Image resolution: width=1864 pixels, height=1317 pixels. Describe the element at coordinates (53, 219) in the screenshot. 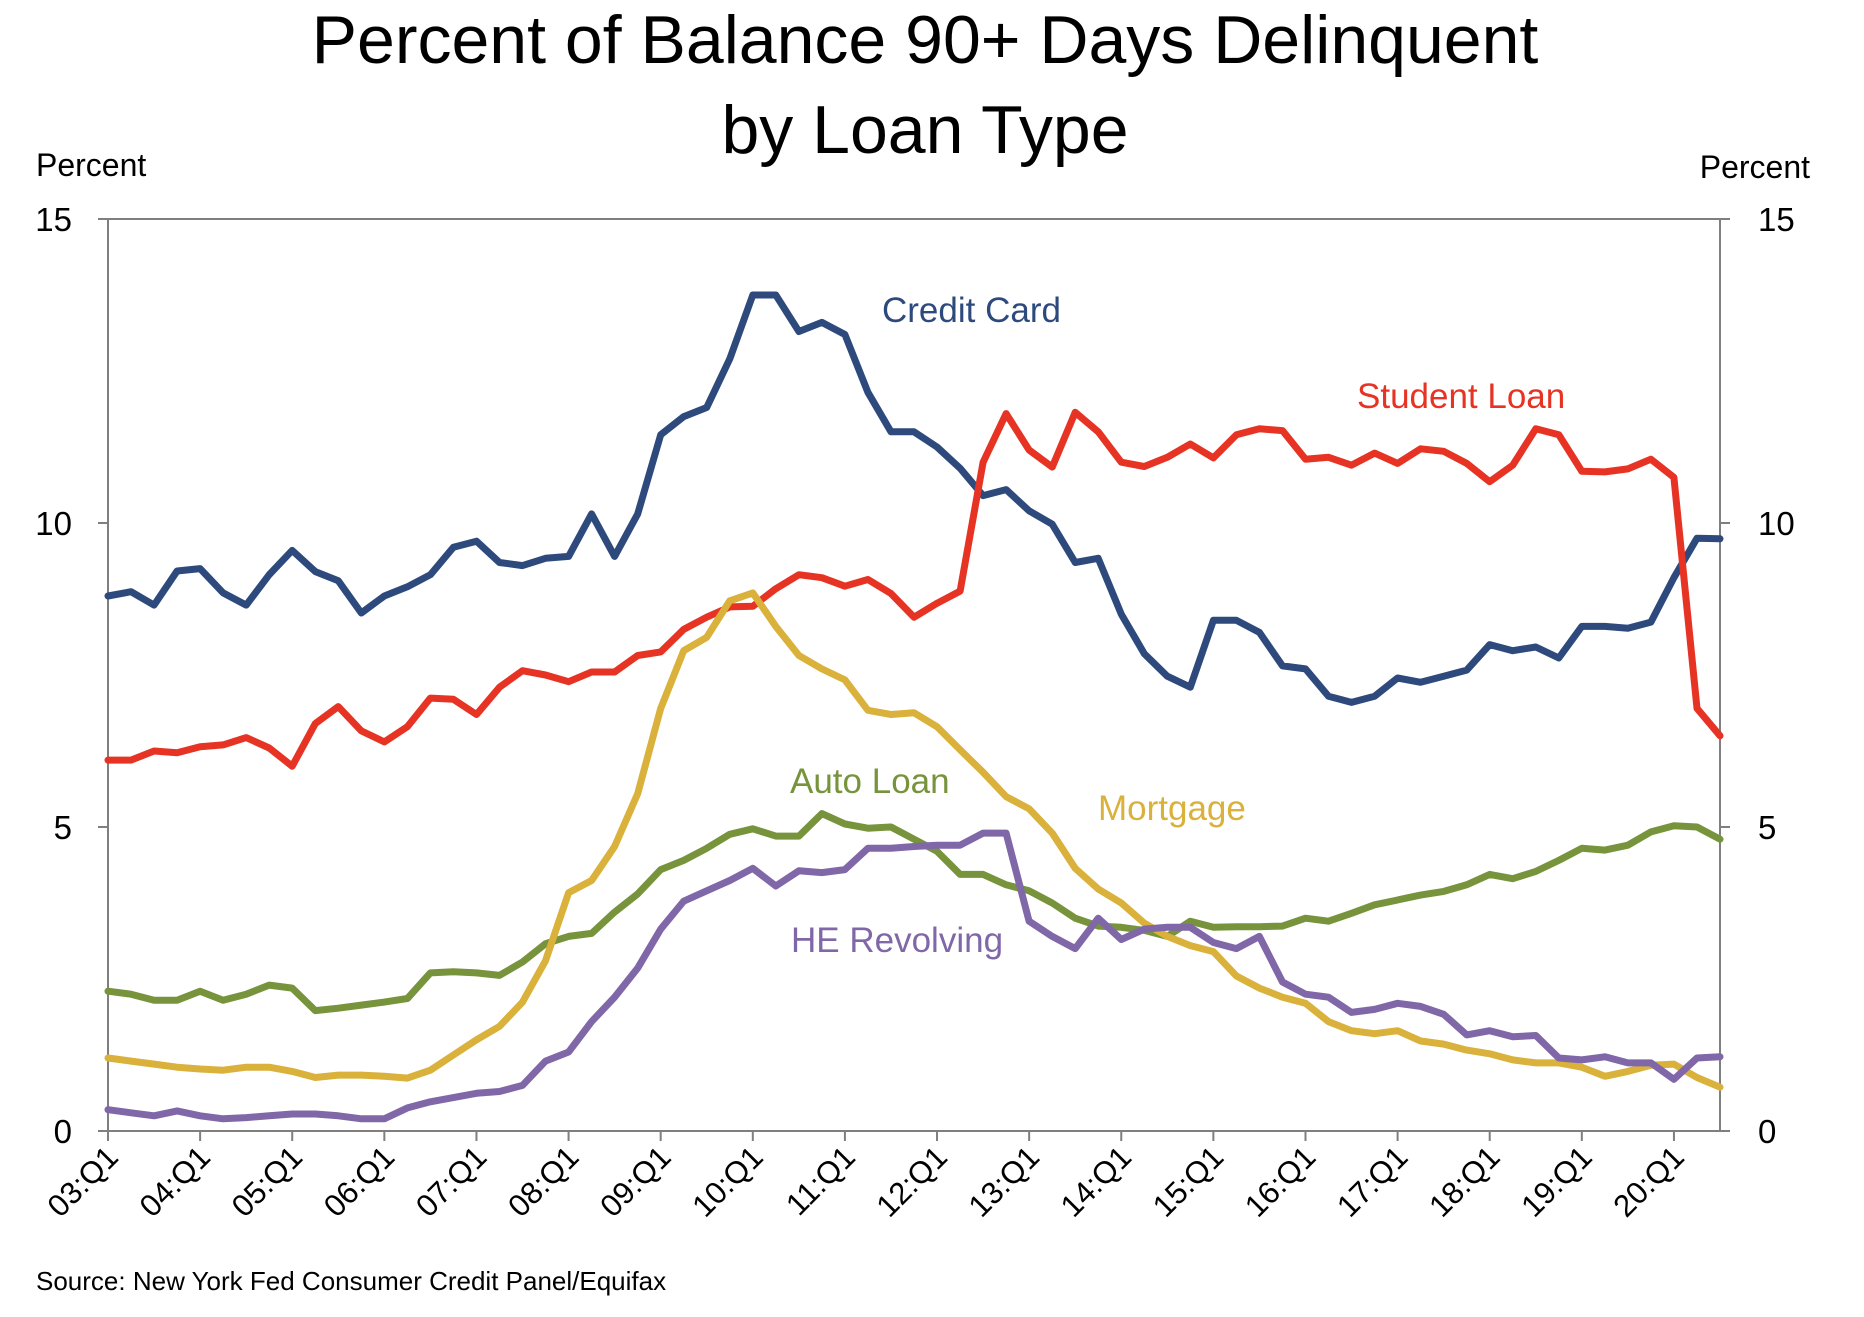

I see `left-y-tick-label: 15` at that location.